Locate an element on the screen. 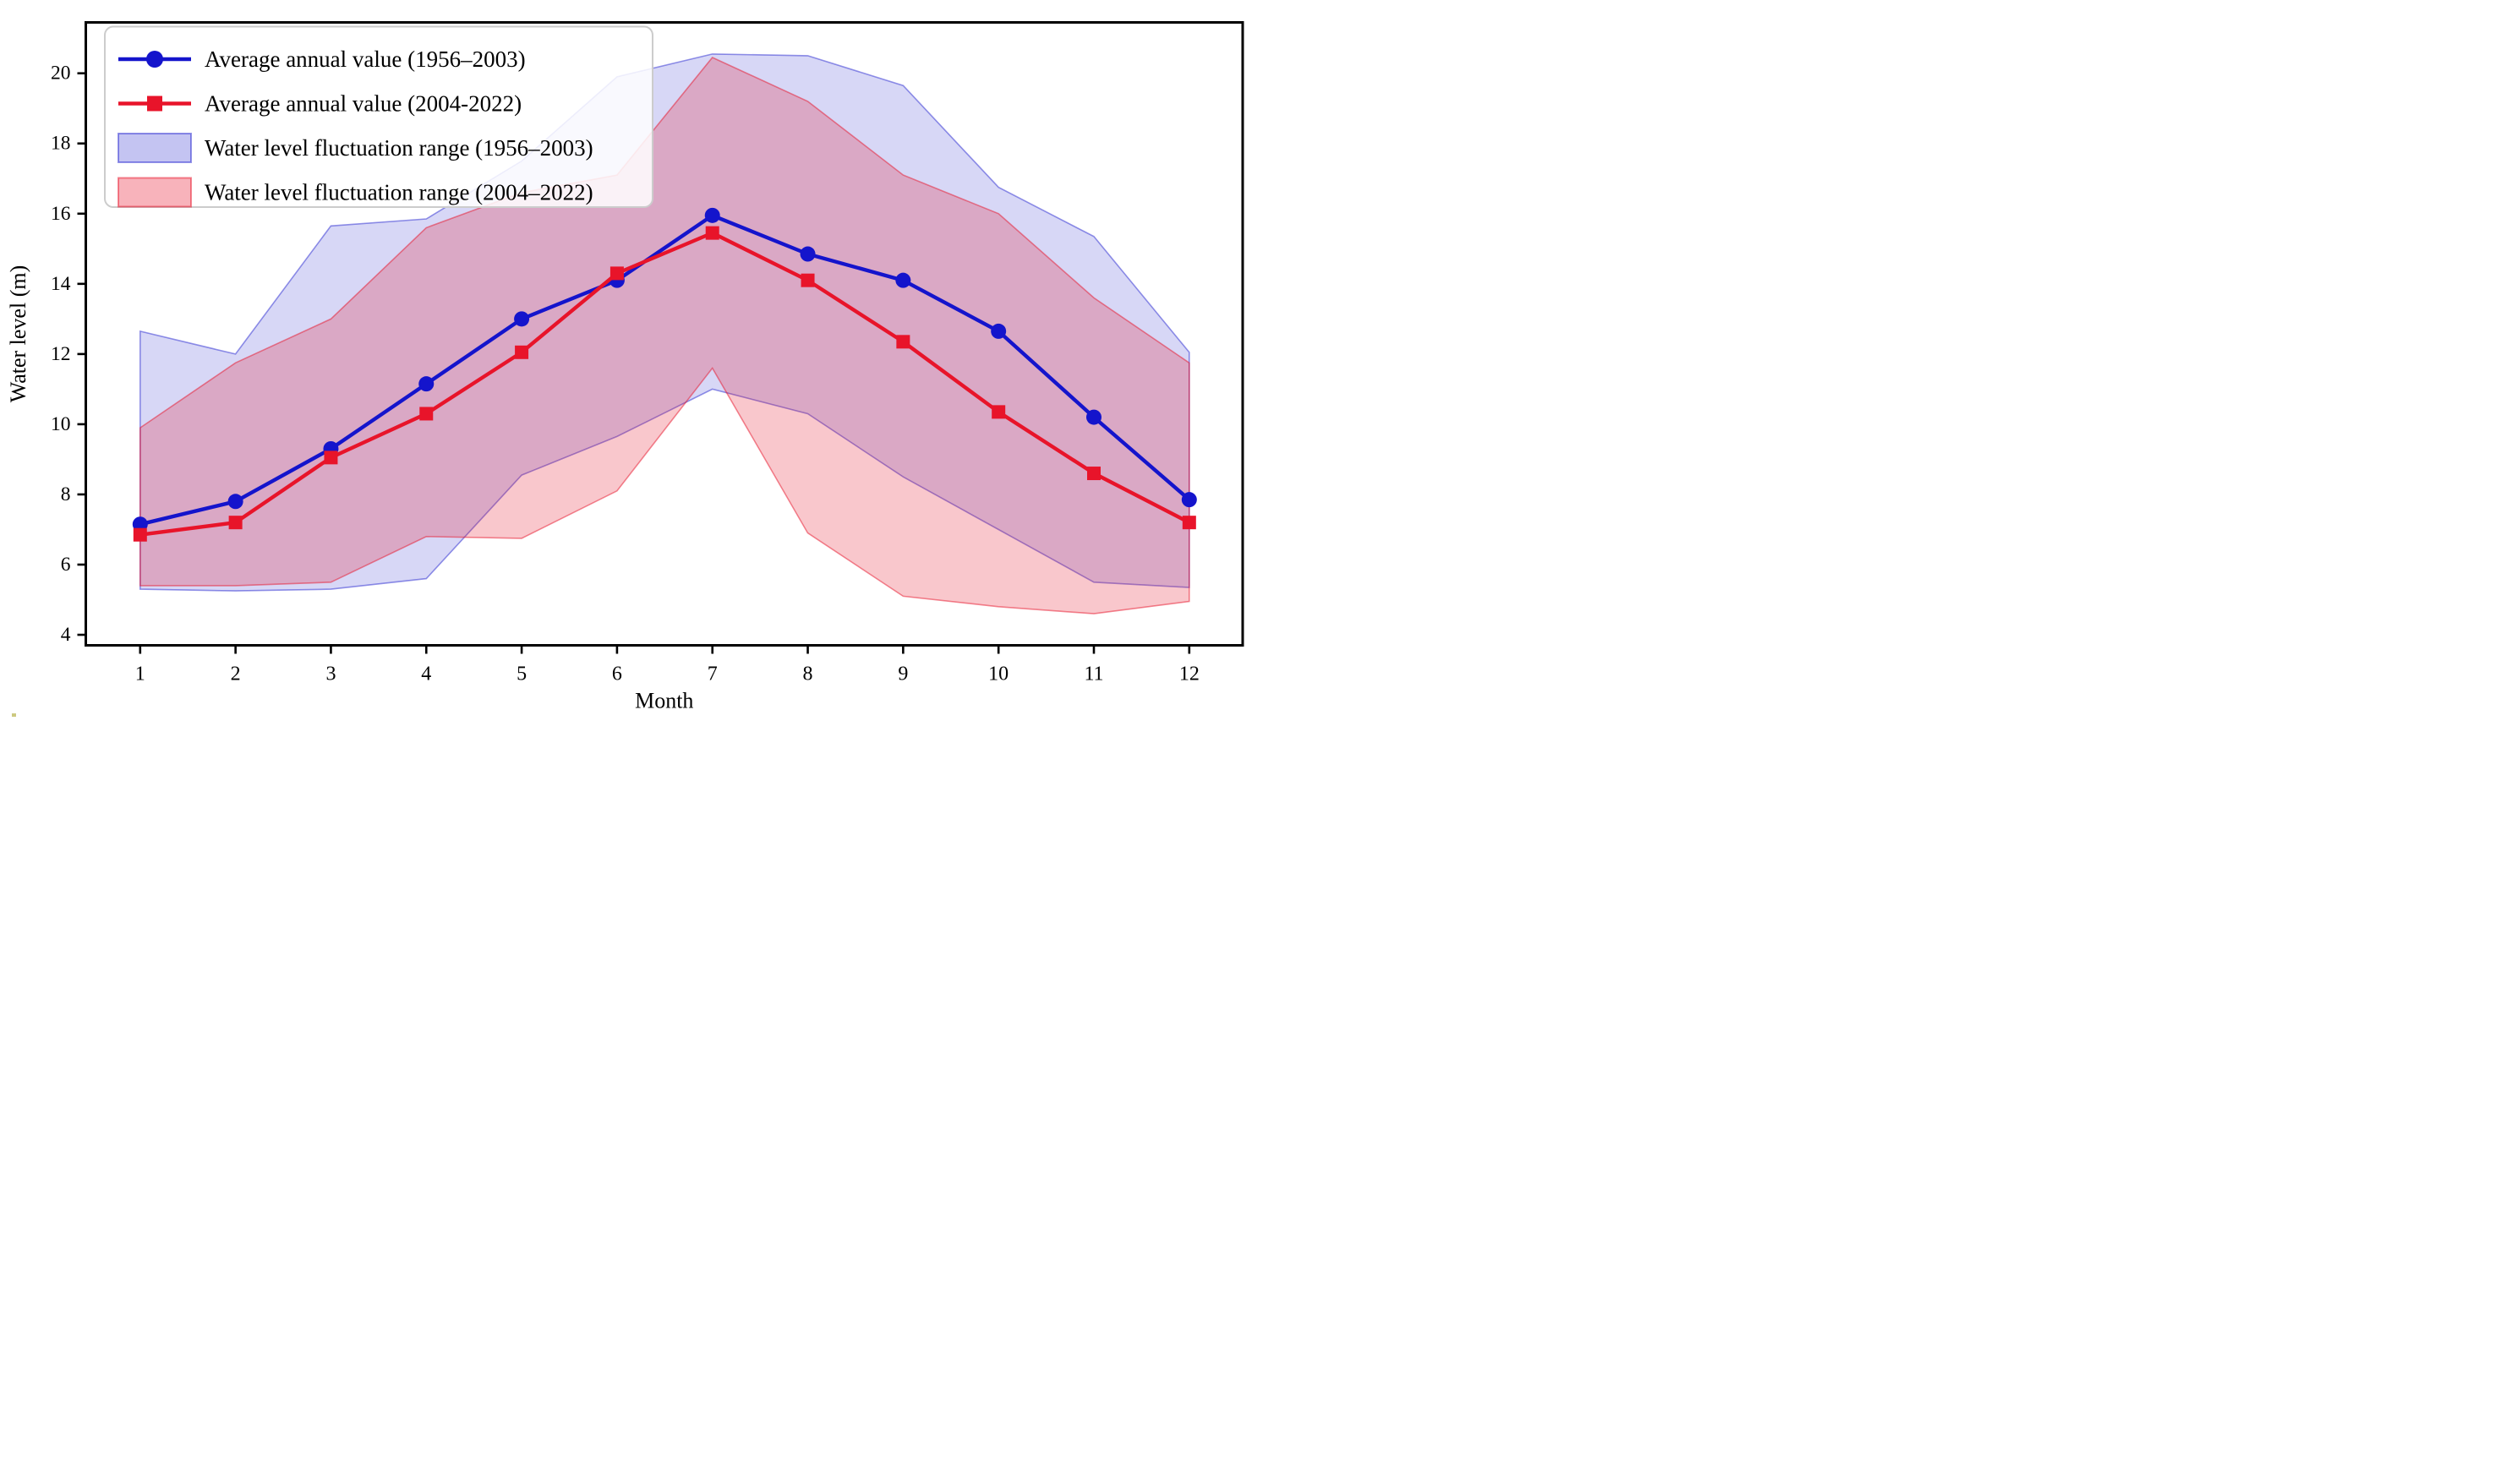 The image size is (2520, 1458). y-axis-title: Water level (m) is located at coordinates (18, 334).